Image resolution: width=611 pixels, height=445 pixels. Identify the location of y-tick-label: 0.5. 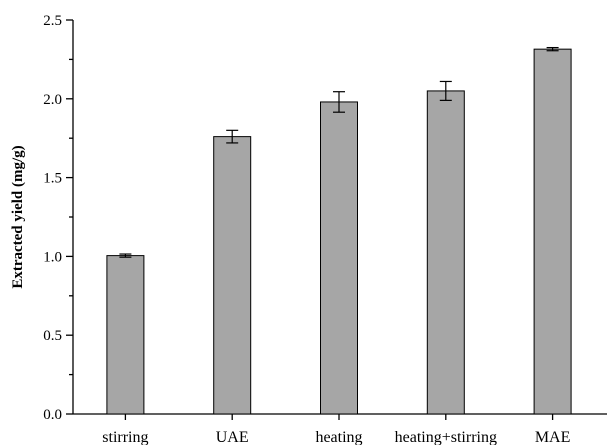
(52, 336).